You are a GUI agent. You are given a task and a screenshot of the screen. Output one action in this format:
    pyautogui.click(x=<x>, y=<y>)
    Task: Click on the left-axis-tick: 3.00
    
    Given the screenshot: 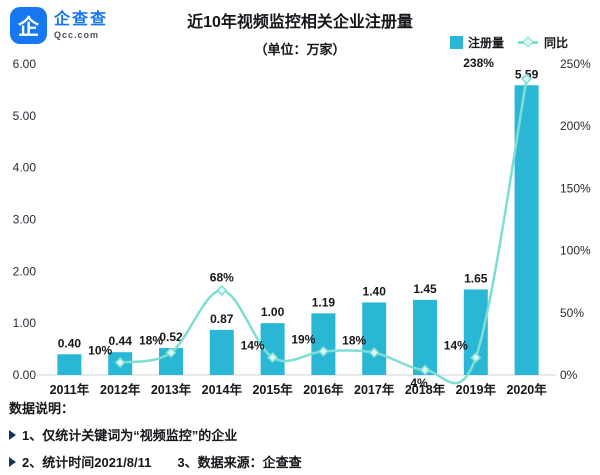 What is the action you would take?
    pyautogui.click(x=25, y=220)
    